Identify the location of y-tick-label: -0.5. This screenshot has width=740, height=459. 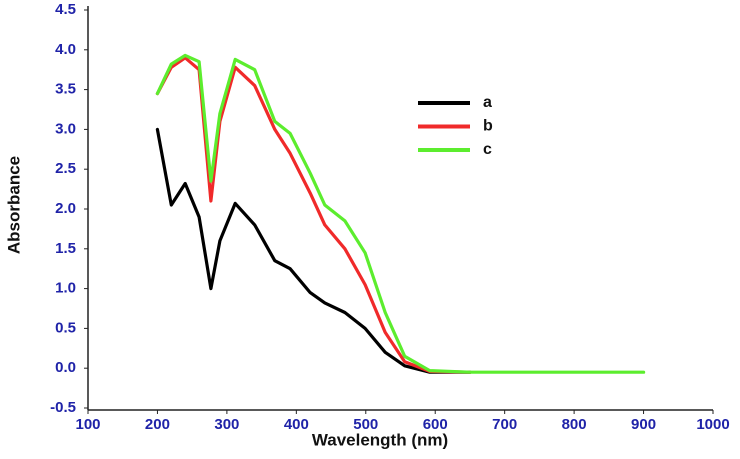
(63, 407).